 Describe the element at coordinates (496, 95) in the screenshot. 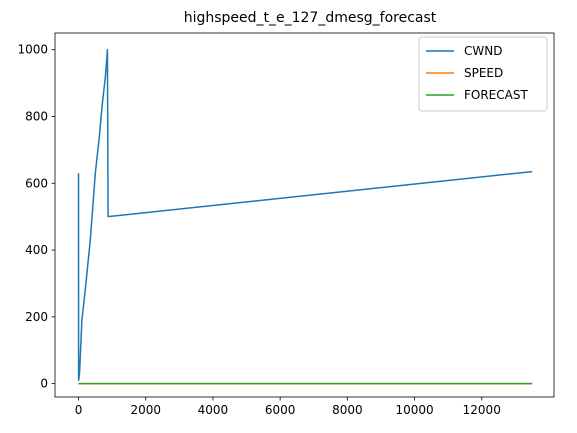

I see `legend-label-forecast: FORECAST` at that location.